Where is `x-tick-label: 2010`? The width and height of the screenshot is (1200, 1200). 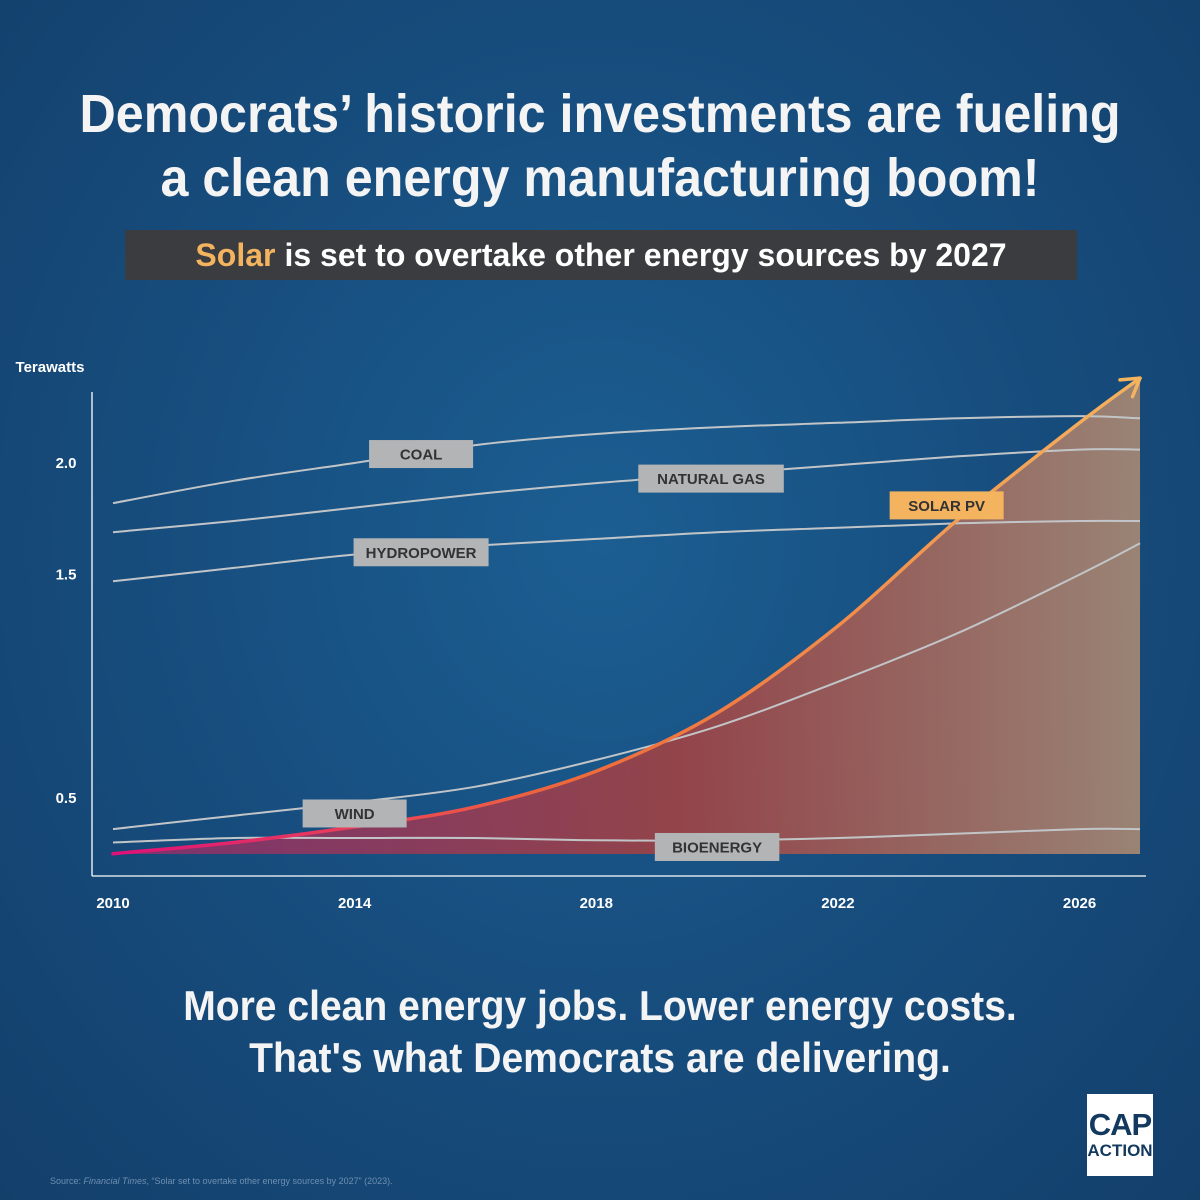
x-tick-label: 2010 is located at coordinates (112, 903).